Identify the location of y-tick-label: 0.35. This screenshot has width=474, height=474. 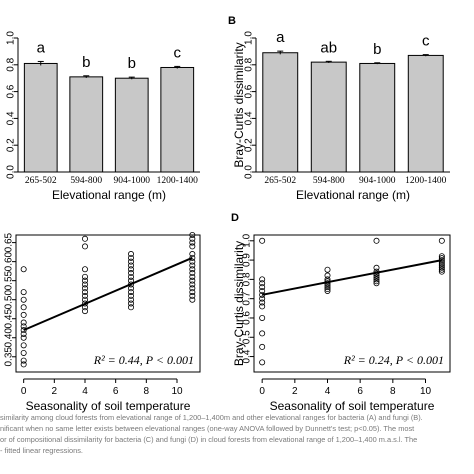
(9, 357).